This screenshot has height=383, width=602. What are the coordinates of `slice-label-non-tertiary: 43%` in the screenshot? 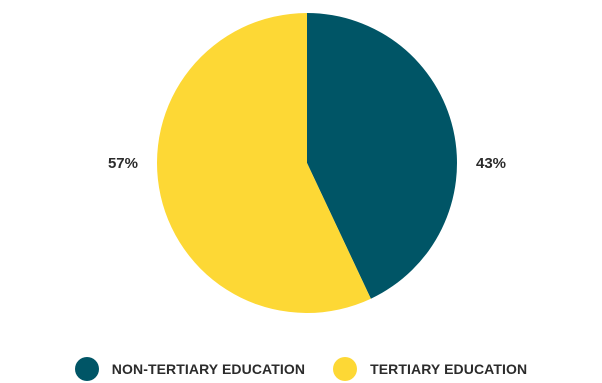 It's located at (491, 163).